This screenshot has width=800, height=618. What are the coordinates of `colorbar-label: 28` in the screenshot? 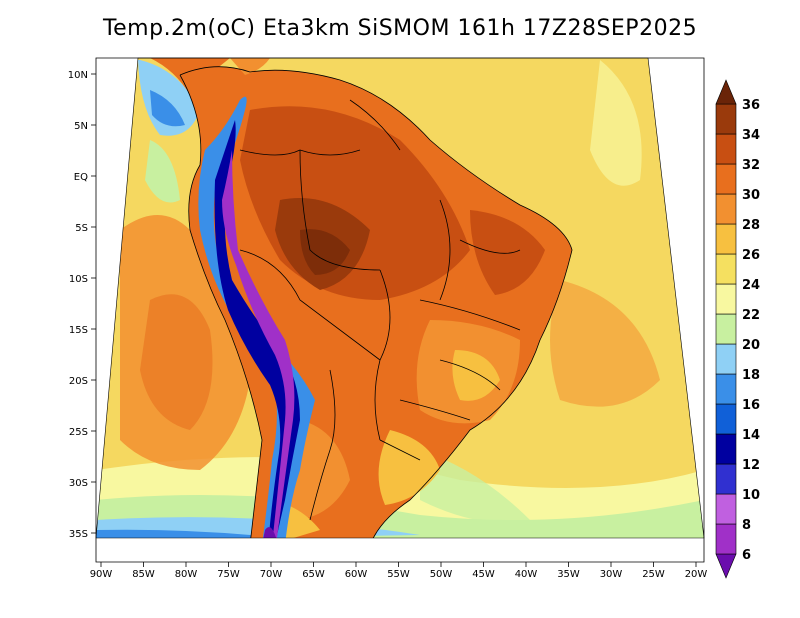 It's located at (751, 225).